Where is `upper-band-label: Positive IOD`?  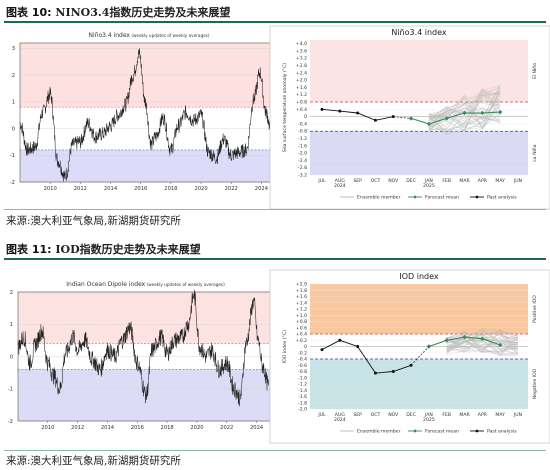
upper-band-label: Positive IOD is located at coordinates (535, 309).